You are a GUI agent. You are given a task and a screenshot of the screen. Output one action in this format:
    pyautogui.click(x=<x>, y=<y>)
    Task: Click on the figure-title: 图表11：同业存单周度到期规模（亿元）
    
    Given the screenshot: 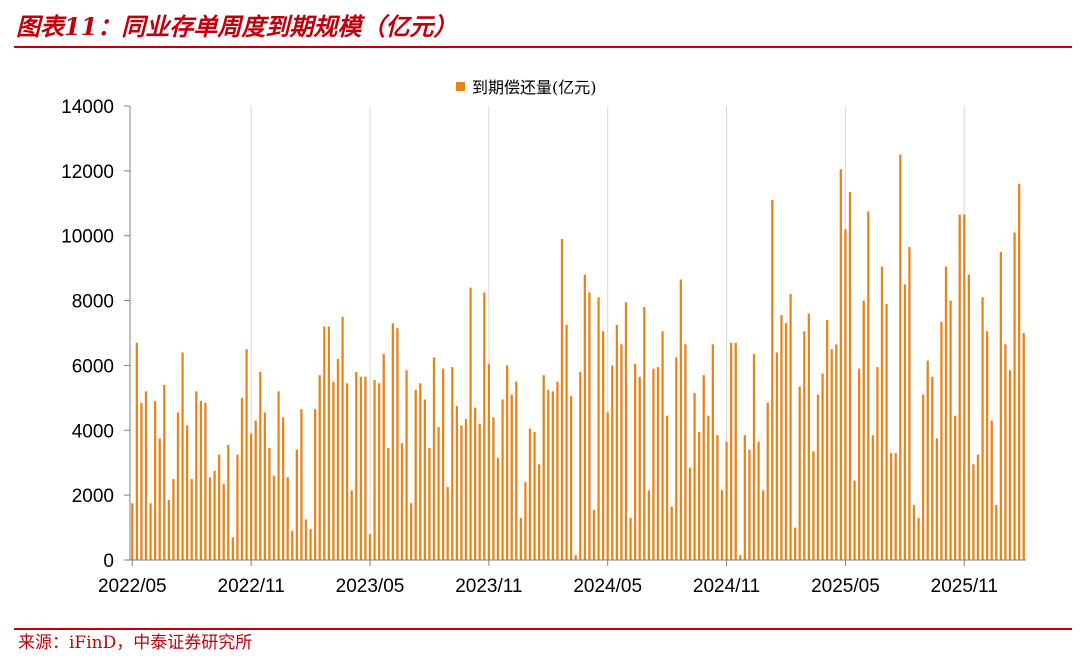 What is the action you would take?
    pyautogui.click(x=237, y=26)
    